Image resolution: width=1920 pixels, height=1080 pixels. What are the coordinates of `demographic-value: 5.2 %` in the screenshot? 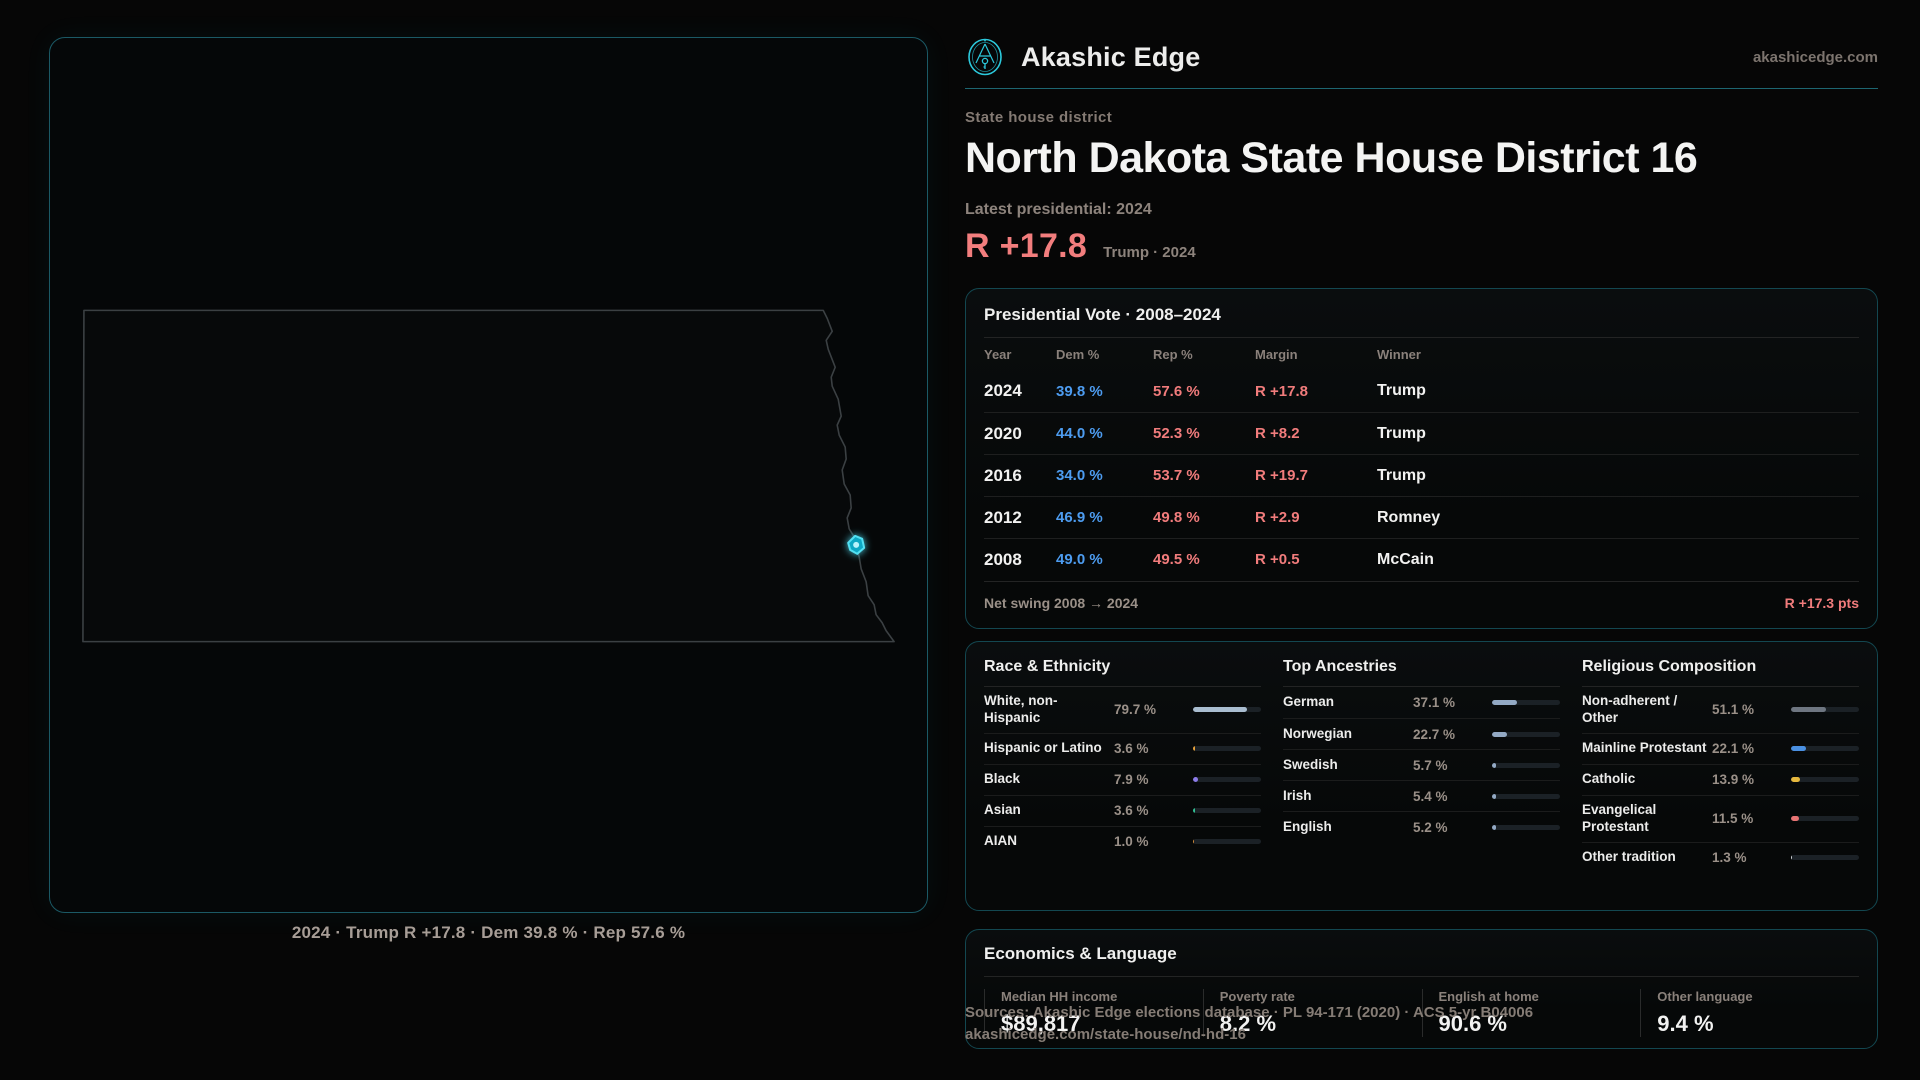 It's located at (1430, 827).